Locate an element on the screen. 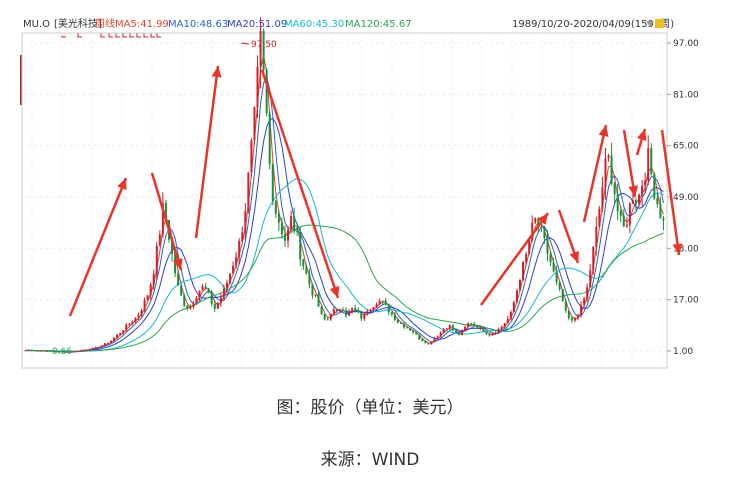  date-range-label: 1989/10/20-2020/04/09(1591周) is located at coordinates (593, 24).